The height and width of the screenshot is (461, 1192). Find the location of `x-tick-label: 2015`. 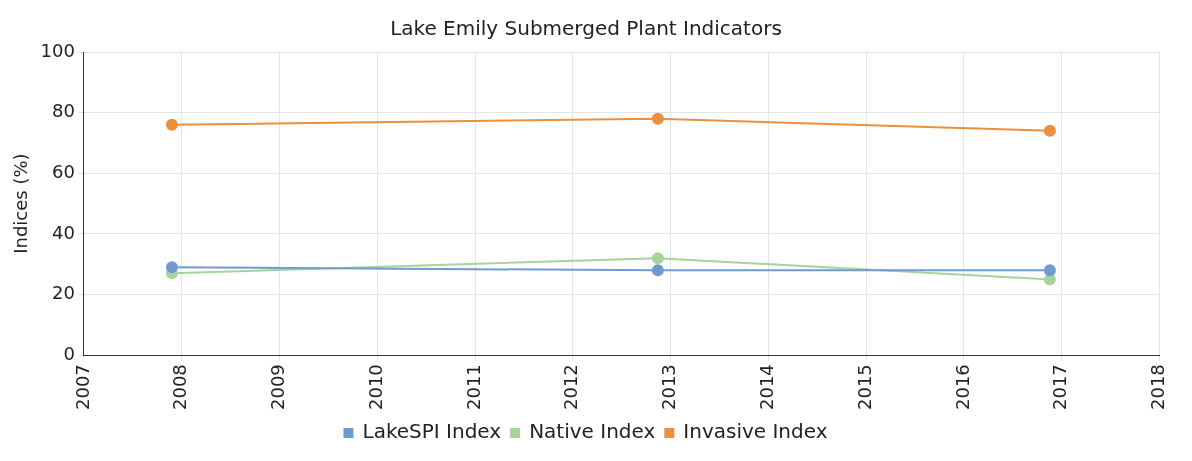

x-tick-label: 2015 is located at coordinates (864, 387).